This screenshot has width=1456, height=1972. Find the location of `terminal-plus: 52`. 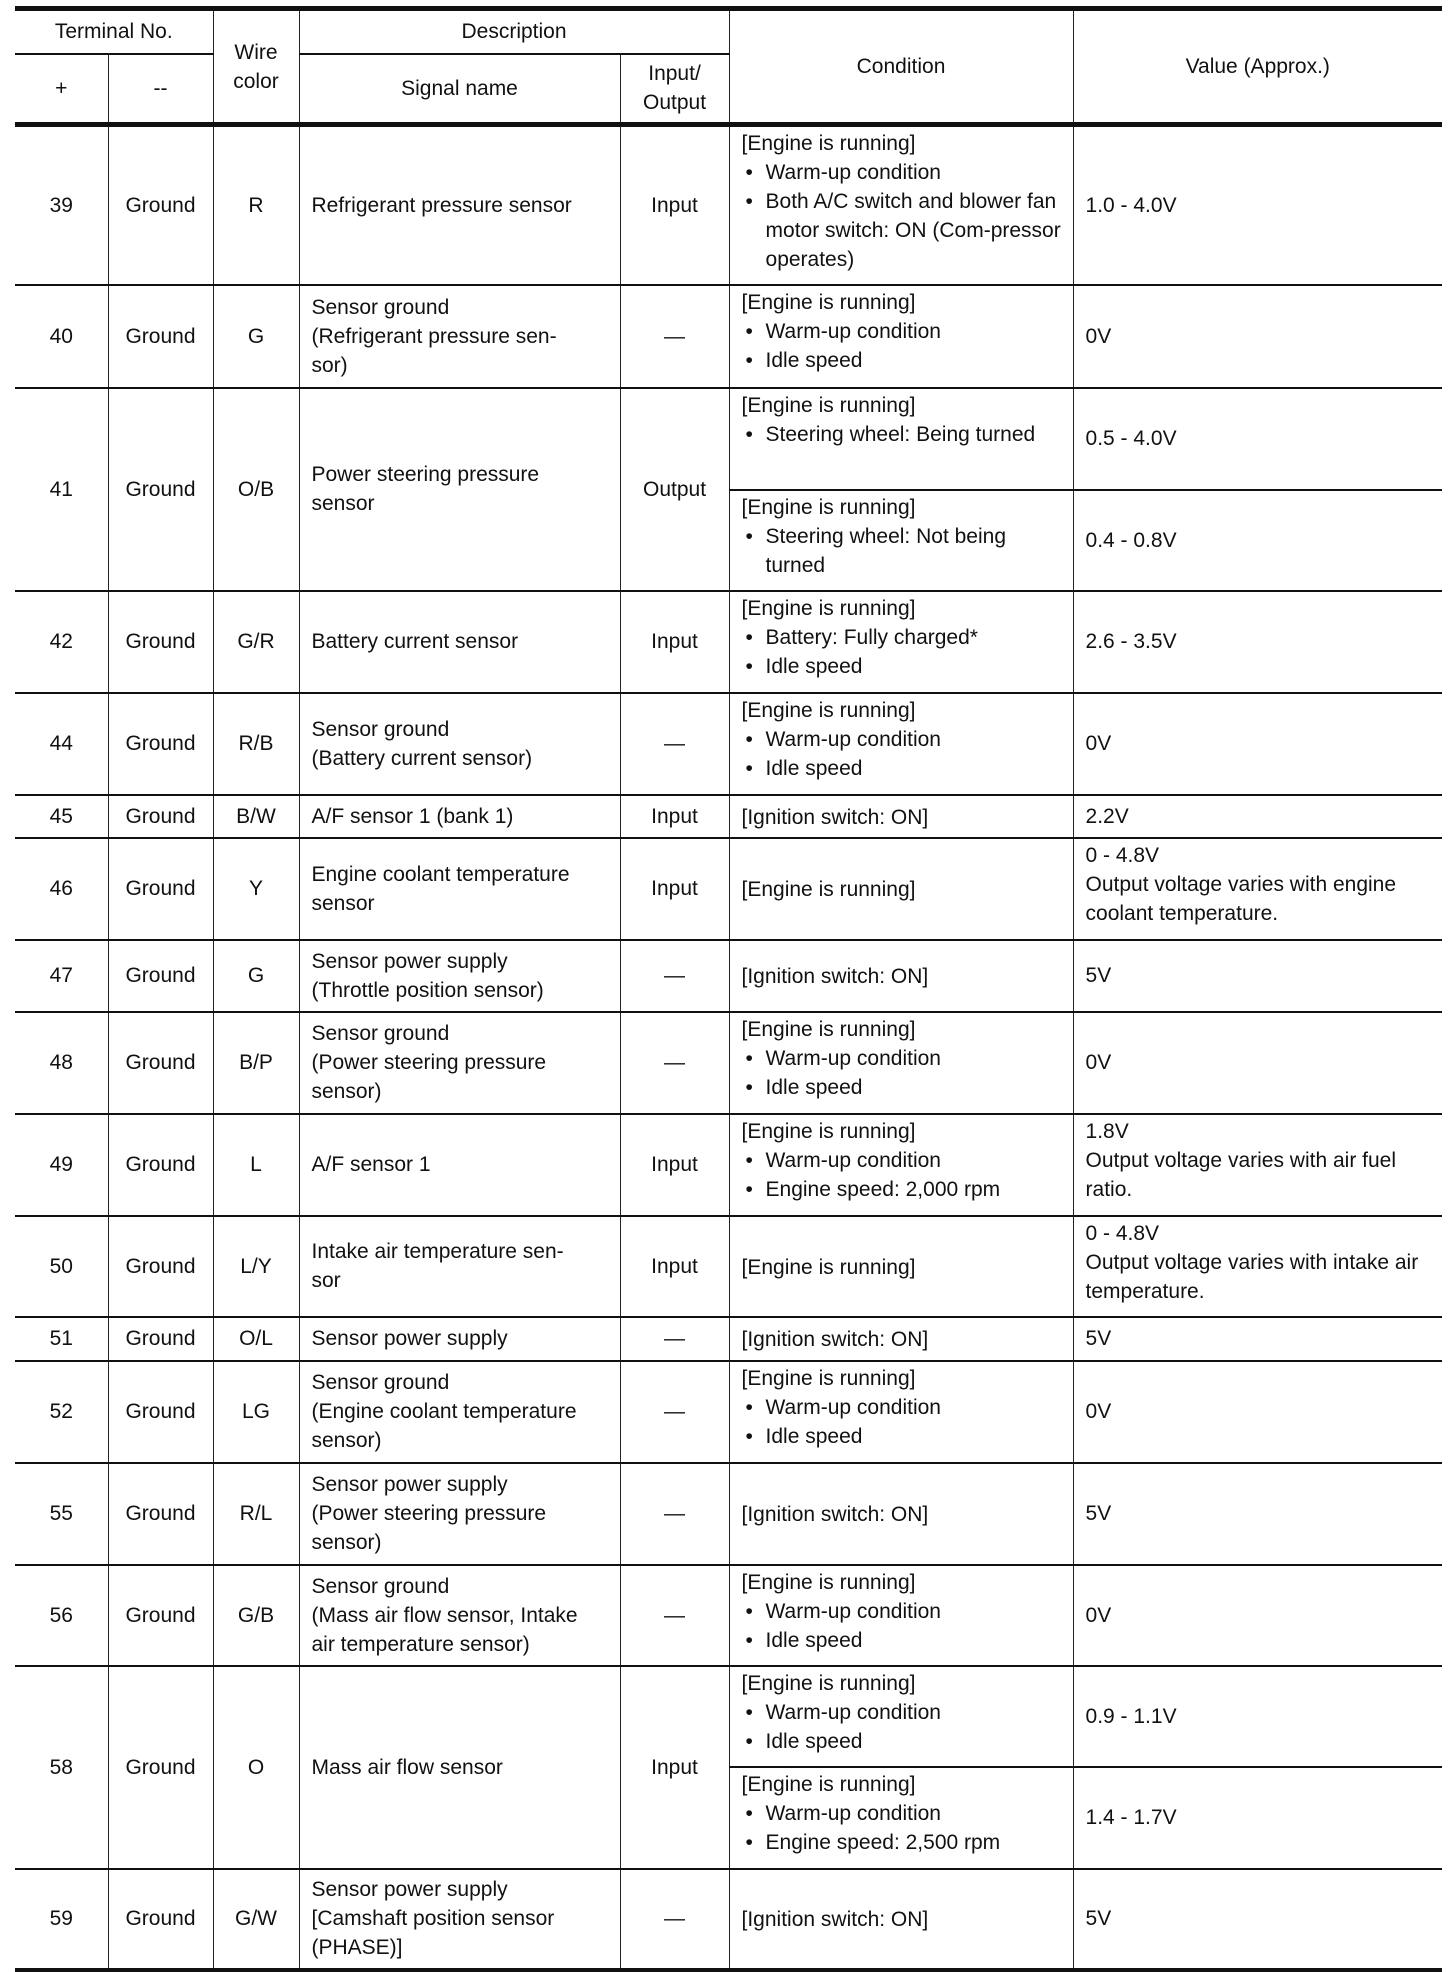

terminal-plus: 52 is located at coordinates (62, 1411).